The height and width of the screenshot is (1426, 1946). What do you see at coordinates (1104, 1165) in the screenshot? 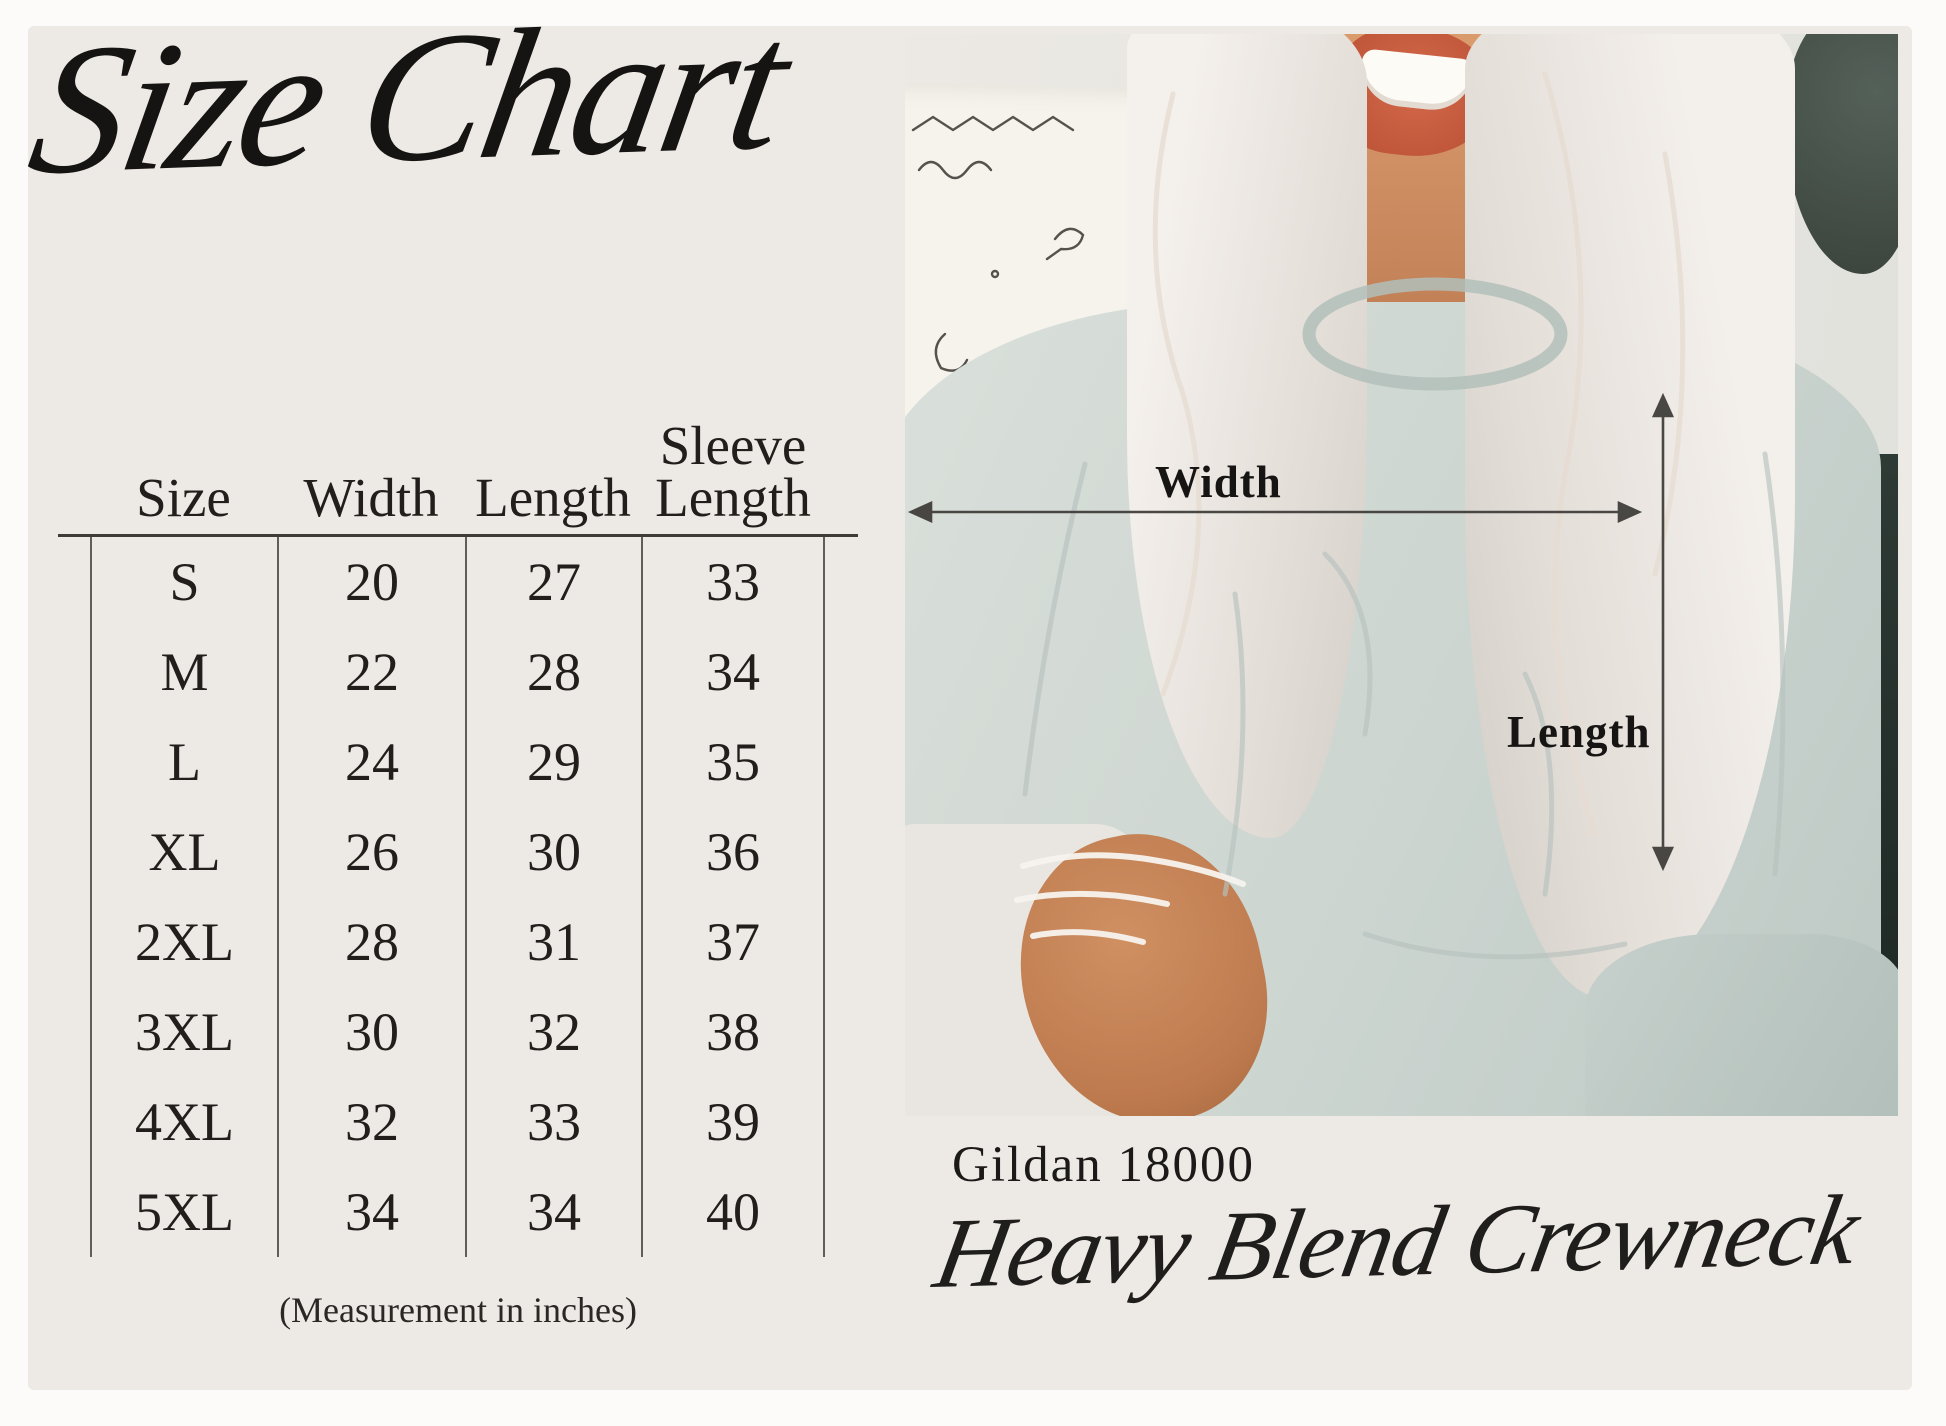
I see `product-model: Gildan 18000` at bounding box center [1104, 1165].